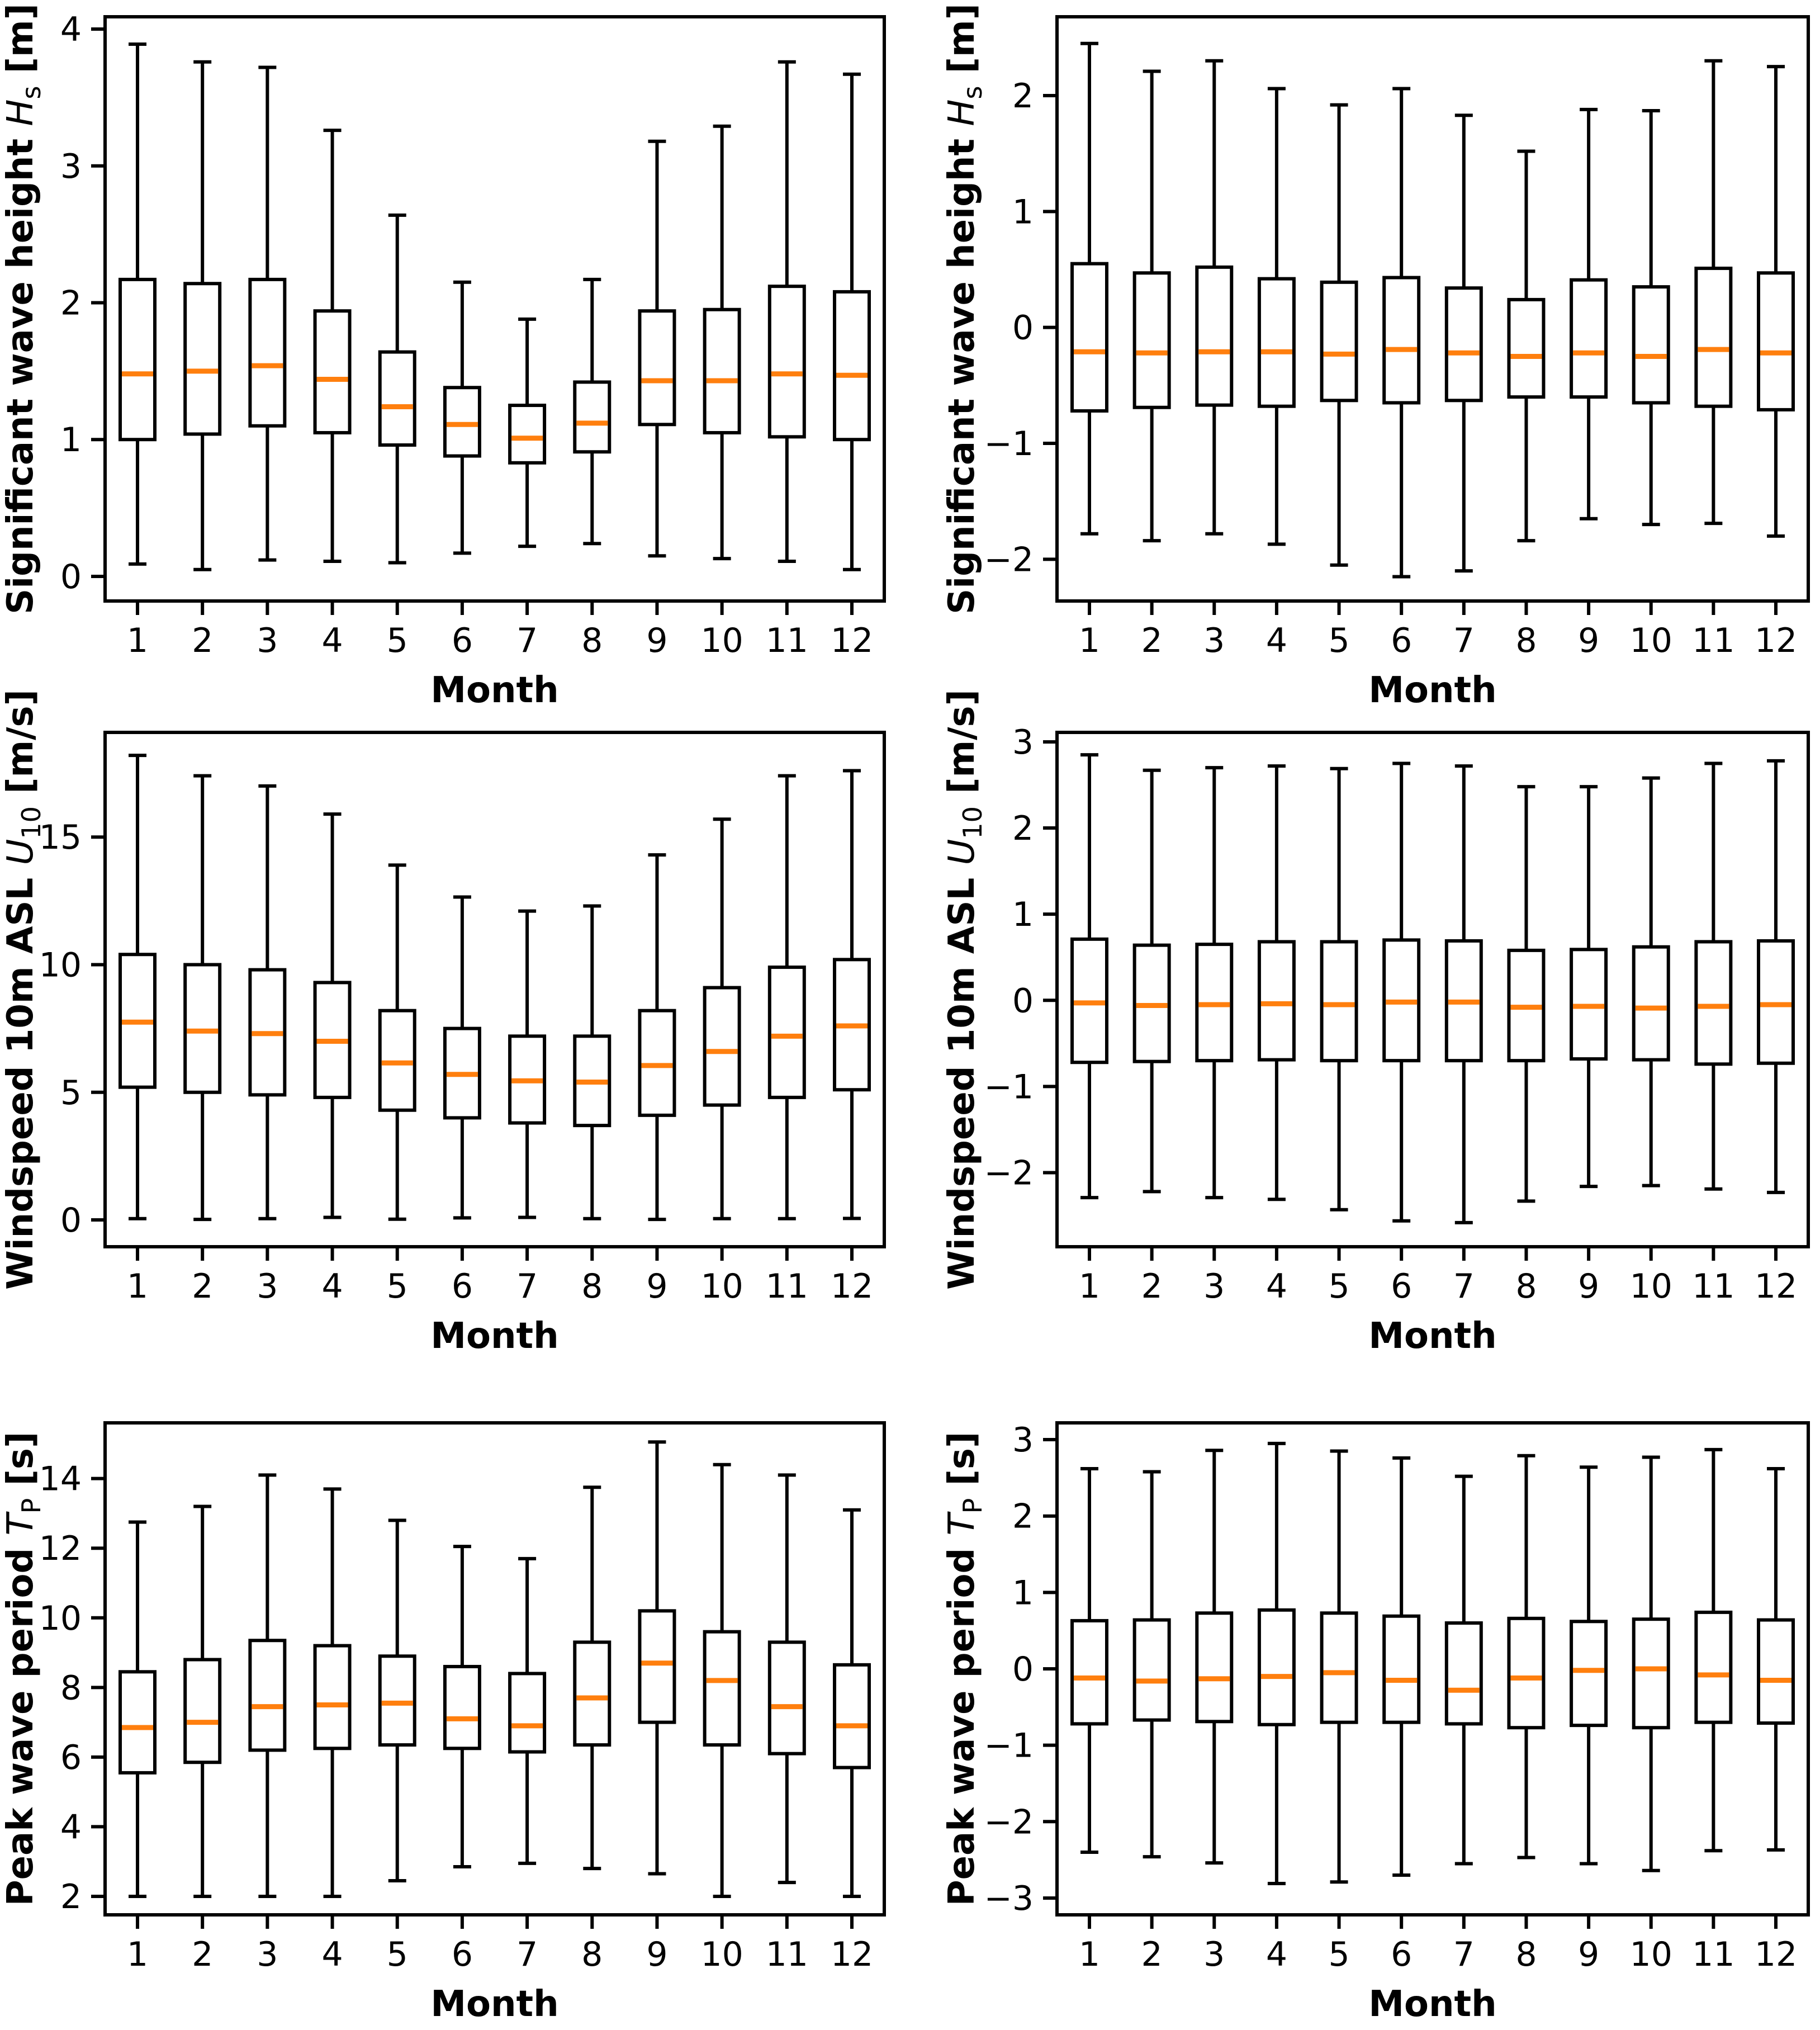 The width and height of the screenshot is (1820, 2030). What do you see at coordinates (1402, 1954) in the screenshot?
I see `x-tick-label: 6` at bounding box center [1402, 1954].